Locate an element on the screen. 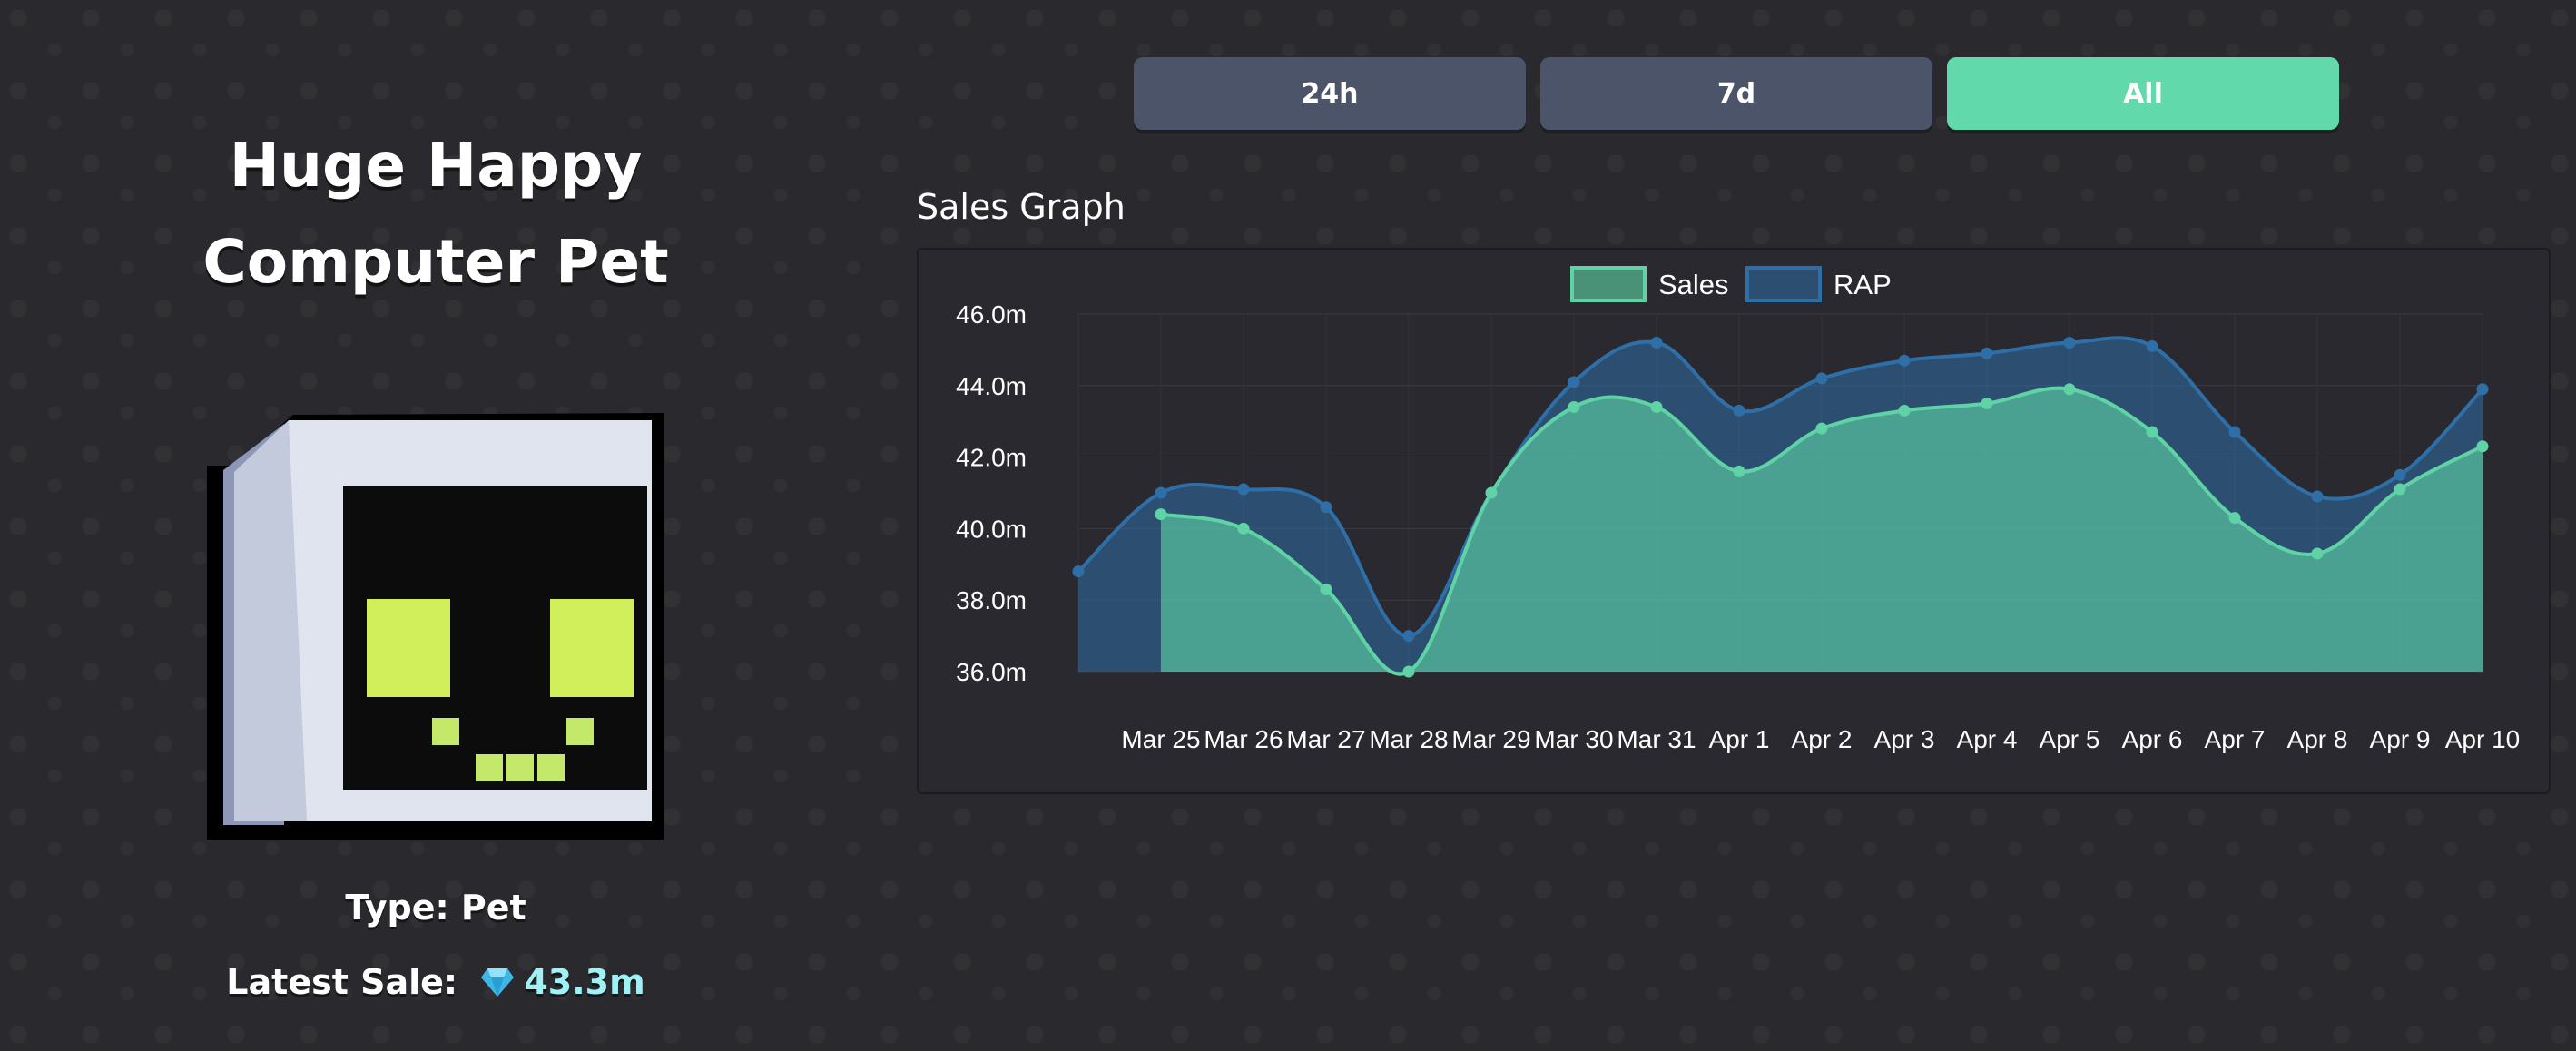  pet-type: Type: Pet is located at coordinates (435, 908).